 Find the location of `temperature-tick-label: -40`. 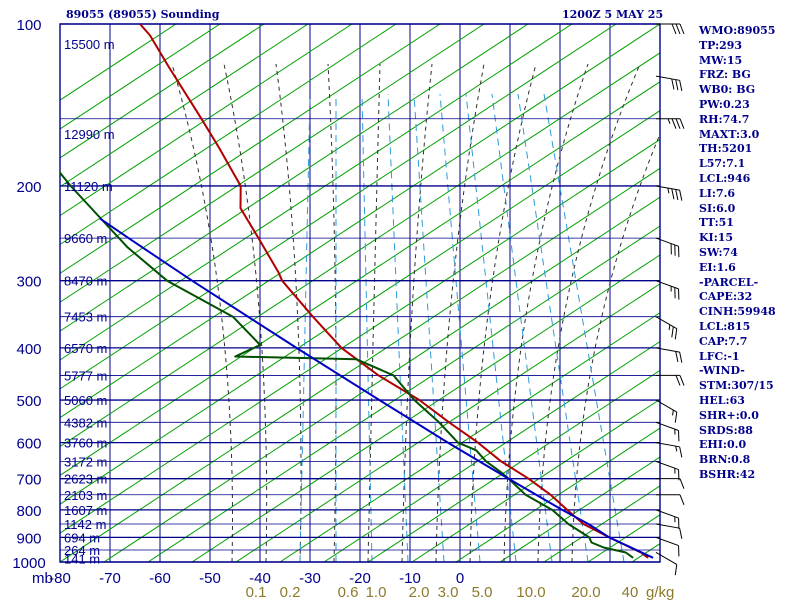

temperature-tick-label: -40 is located at coordinates (260, 578).